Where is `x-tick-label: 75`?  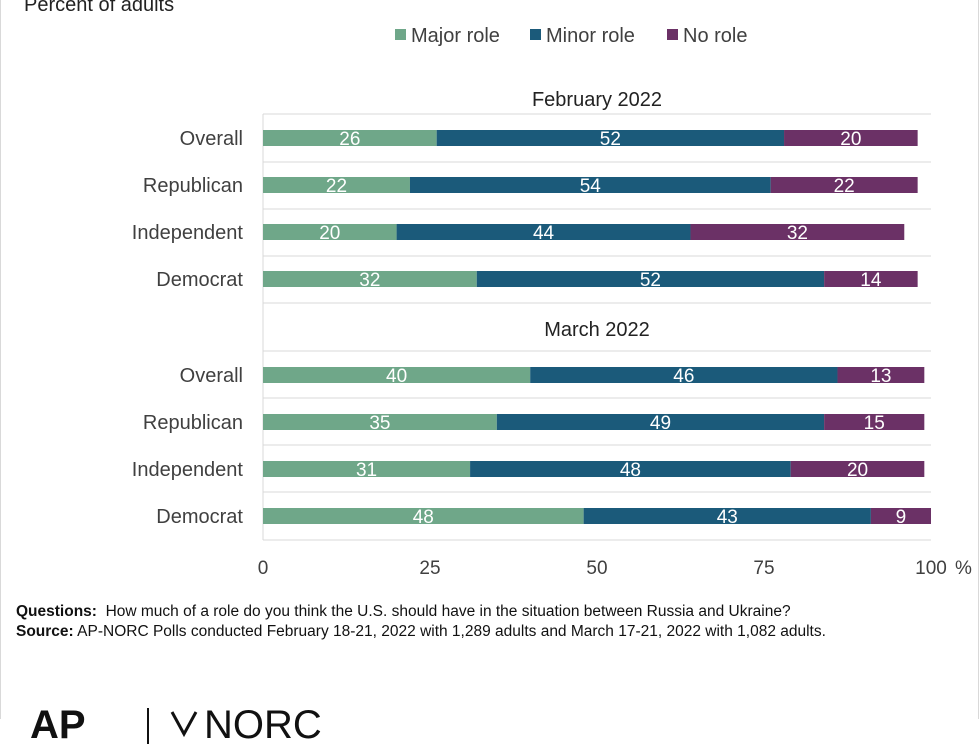
x-tick-label: 75 is located at coordinates (763, 568).